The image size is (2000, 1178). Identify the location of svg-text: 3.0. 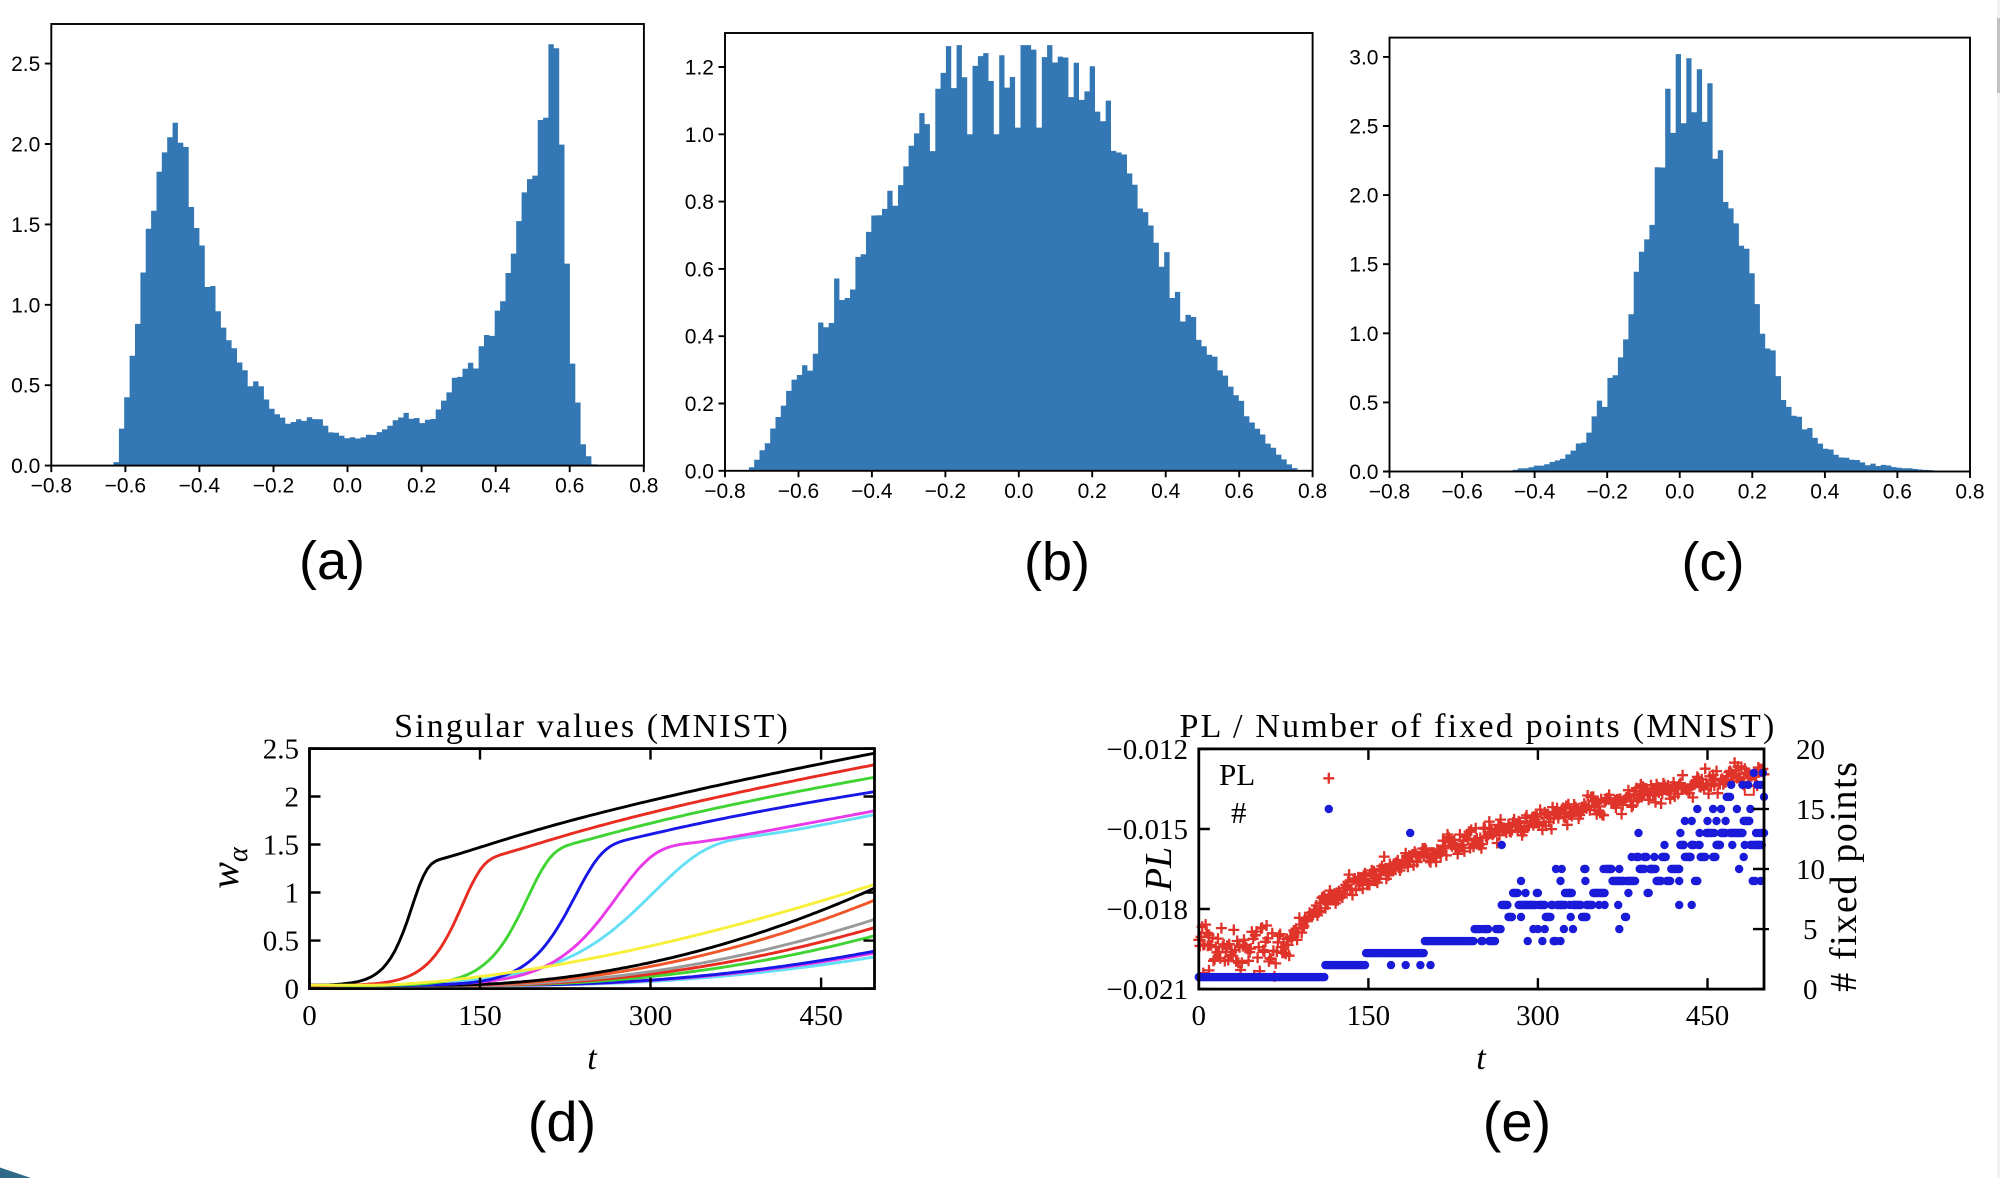
(1363, 57).